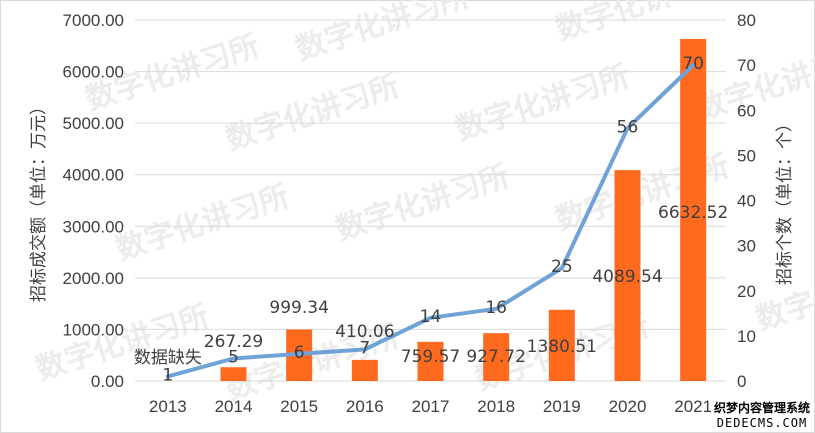  I want to click on x-tick: 2020, so click(628, 406).